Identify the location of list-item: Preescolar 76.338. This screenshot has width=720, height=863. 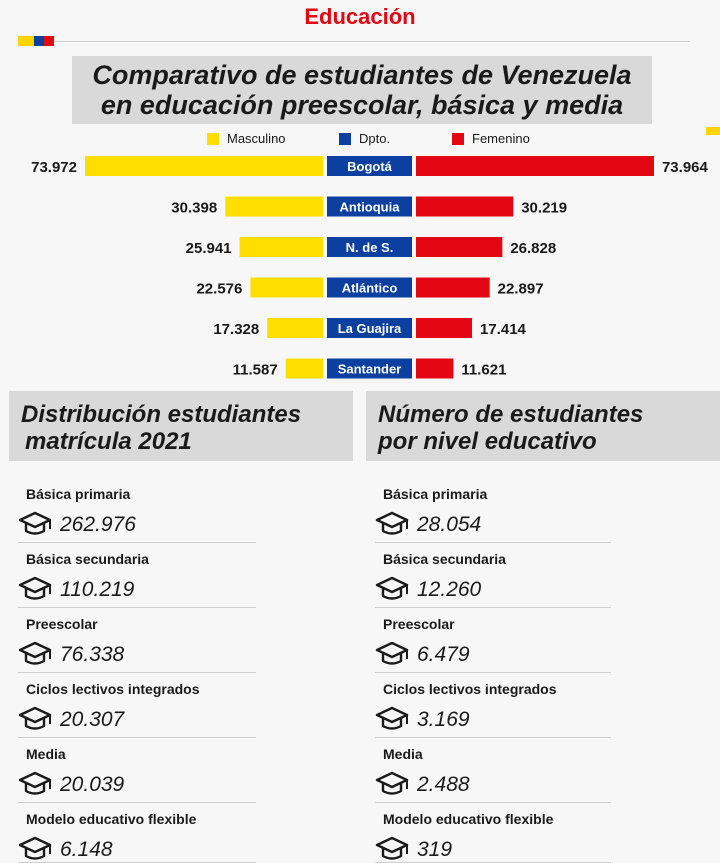
(137, 640).